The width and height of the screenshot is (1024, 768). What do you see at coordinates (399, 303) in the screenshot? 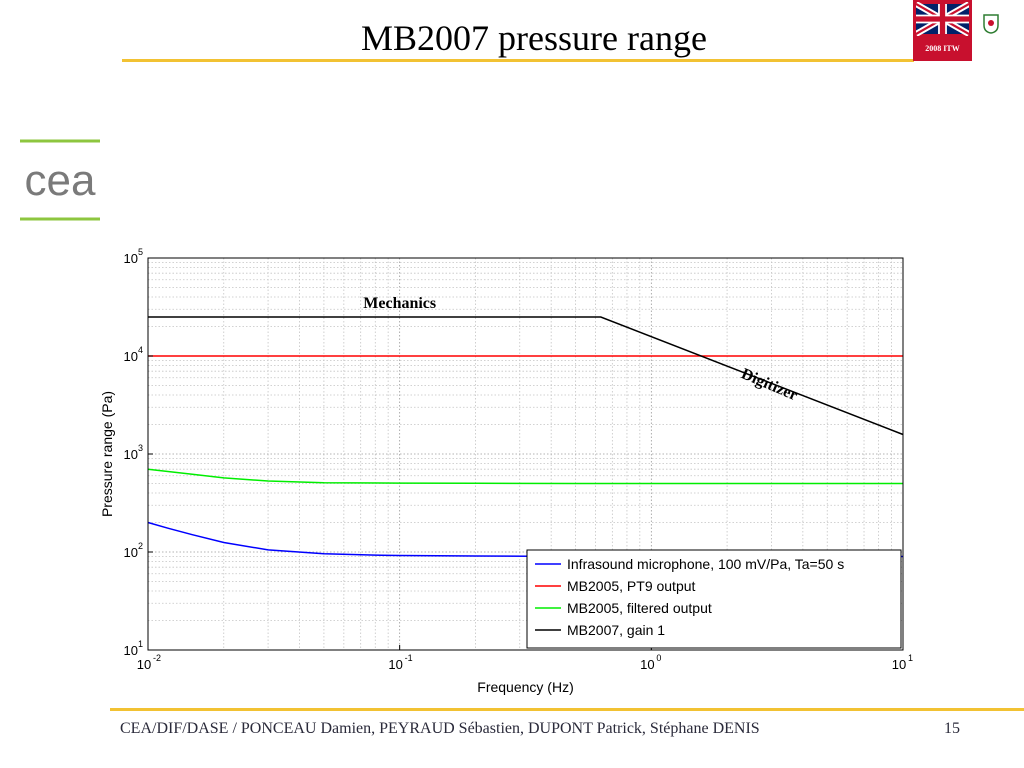
I see `chart-annotation: Mechanics` at bounding box center [399, 303].